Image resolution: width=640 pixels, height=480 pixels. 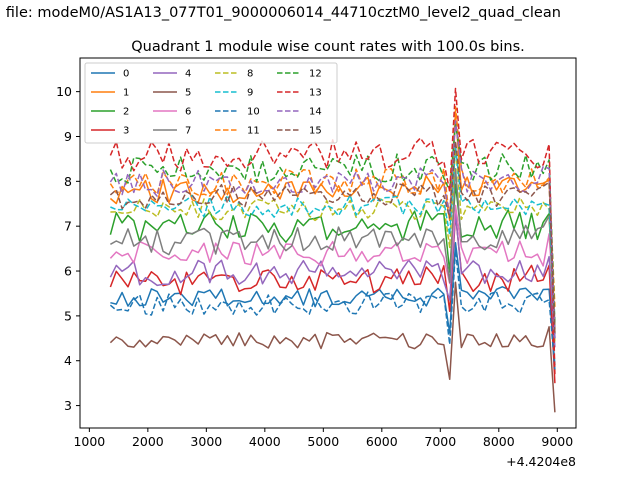 I want to click on y-tick-label: 3, so click(x=68, y=405).